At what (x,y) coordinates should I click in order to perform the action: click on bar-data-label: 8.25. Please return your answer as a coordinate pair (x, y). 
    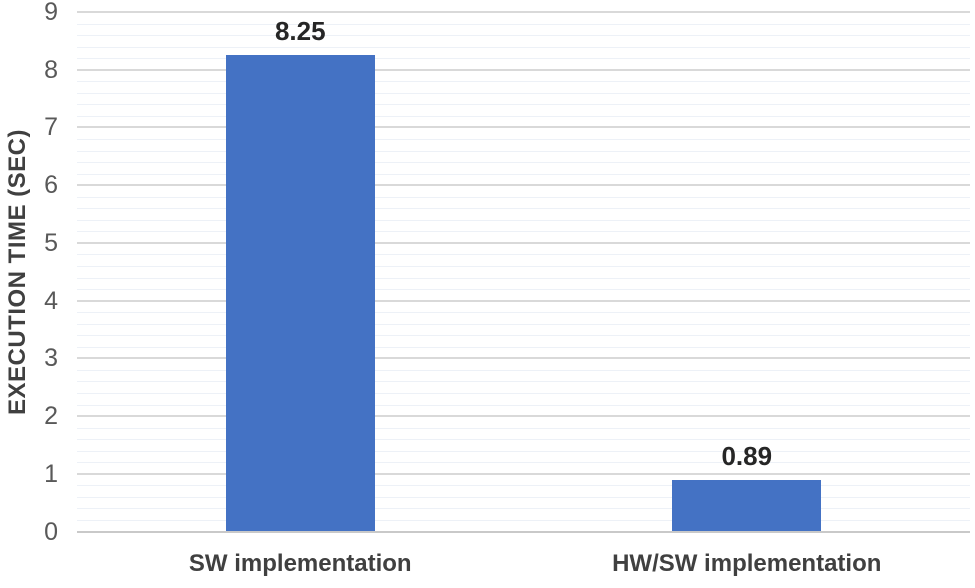
    Looking at the image, I should click on (300, 31).